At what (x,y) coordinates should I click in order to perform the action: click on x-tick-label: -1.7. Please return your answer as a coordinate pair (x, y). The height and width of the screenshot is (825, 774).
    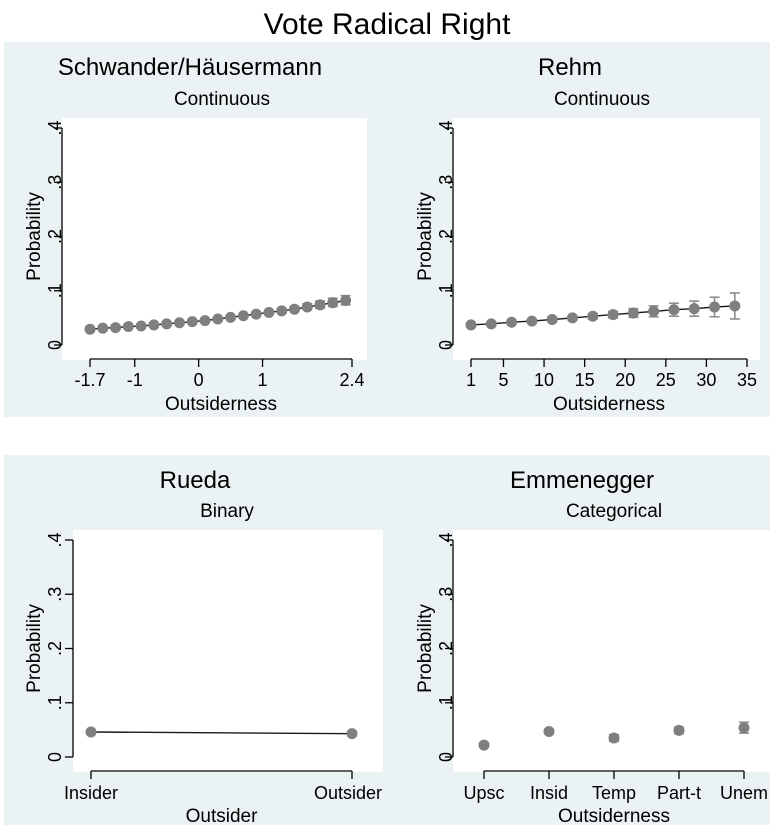
    Looking at the image, I should click on (89, 380).